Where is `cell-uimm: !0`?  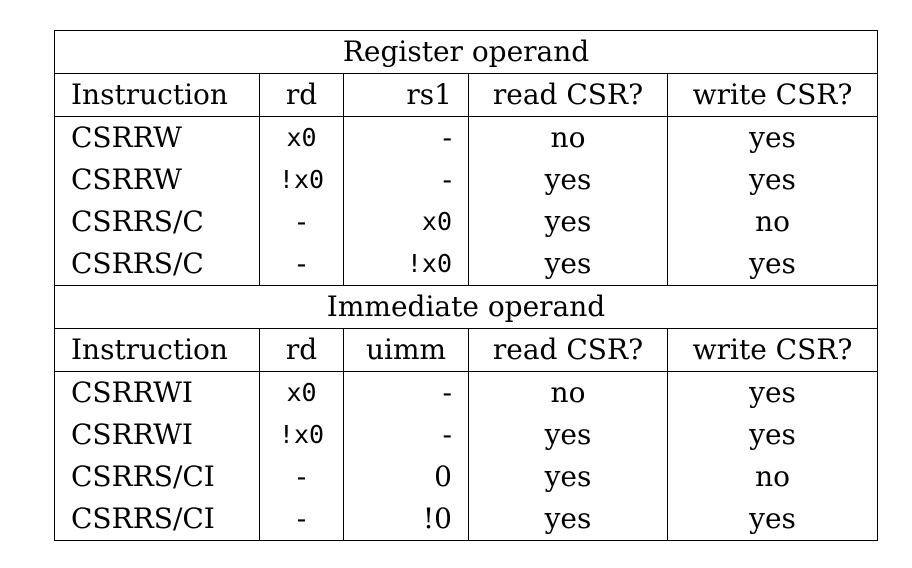 cell-uimm: !0 is located at coordinates (406, 519).